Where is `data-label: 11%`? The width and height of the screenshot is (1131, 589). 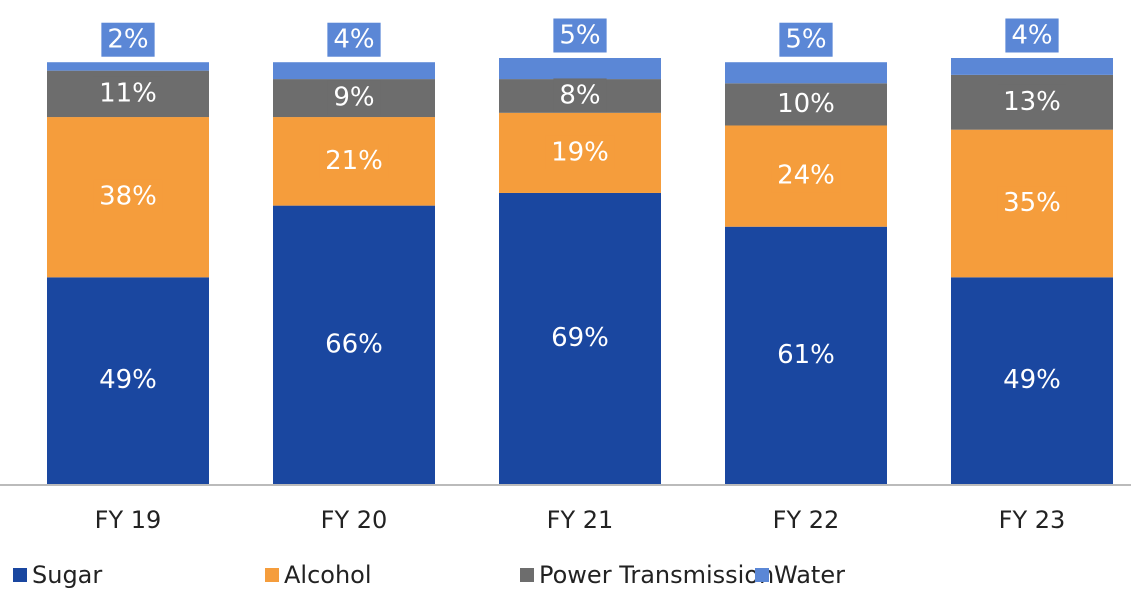 data-label: 11% is located at coordinates (128, 93).